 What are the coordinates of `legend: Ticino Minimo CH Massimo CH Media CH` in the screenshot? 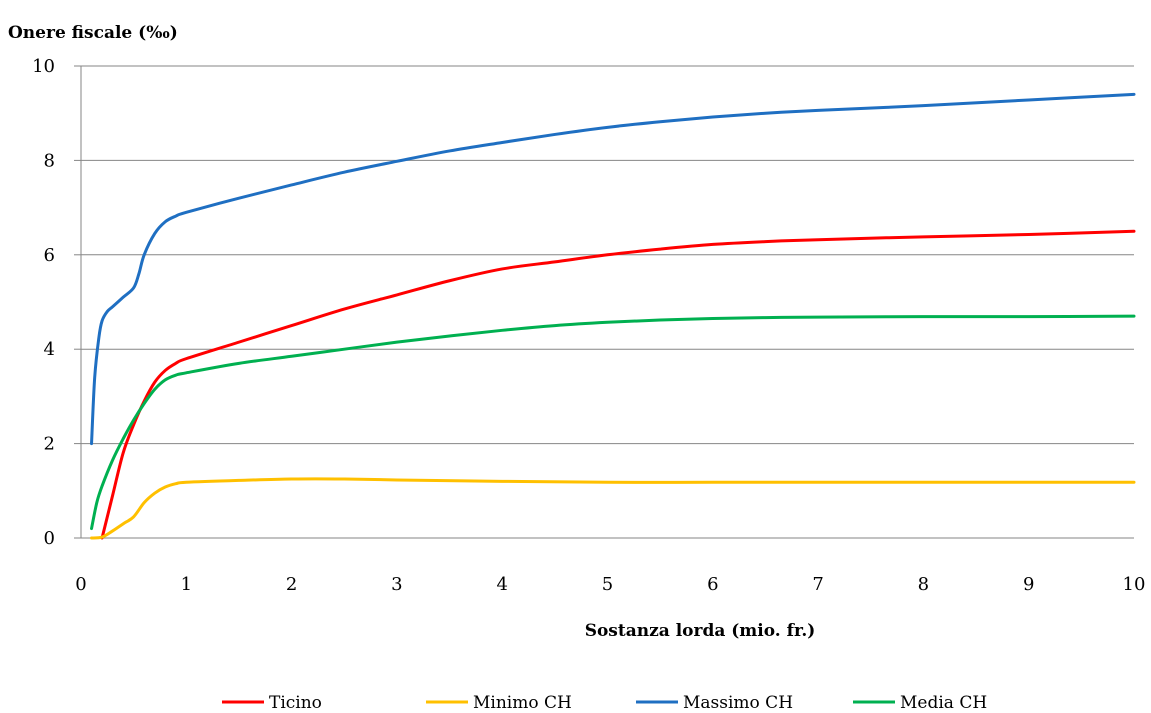 It's located at (604, 703).